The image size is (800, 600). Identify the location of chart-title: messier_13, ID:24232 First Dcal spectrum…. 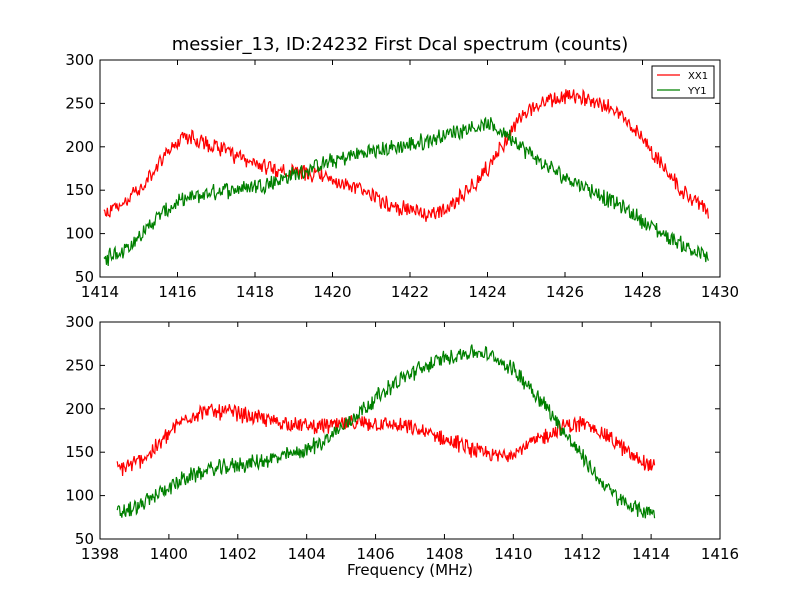
(400, 44).